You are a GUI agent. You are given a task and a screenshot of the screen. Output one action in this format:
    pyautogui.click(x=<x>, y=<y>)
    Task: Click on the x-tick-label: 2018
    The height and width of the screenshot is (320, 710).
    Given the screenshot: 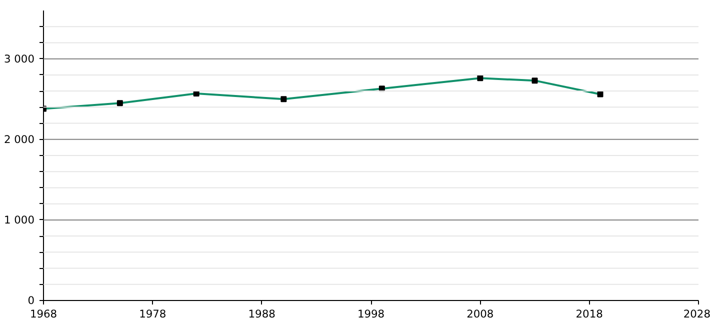 What is the action you would take?
    pyautogui.click(x=590, y=314)
    